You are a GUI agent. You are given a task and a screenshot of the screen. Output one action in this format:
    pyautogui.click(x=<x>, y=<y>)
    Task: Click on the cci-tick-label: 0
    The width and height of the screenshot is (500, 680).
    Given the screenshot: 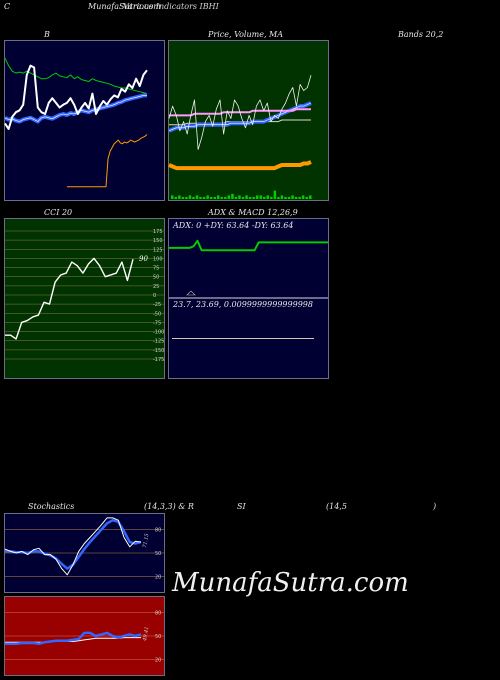 What is the action you would take?
    pyautogui.click(x=154, y=296)
    